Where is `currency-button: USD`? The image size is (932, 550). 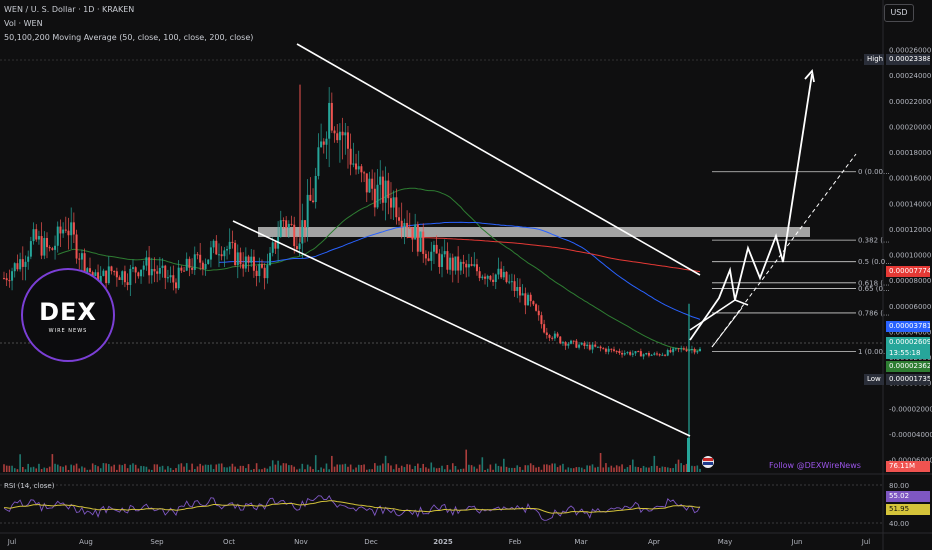 currency-button: USD is located at coordinates (899, 13).